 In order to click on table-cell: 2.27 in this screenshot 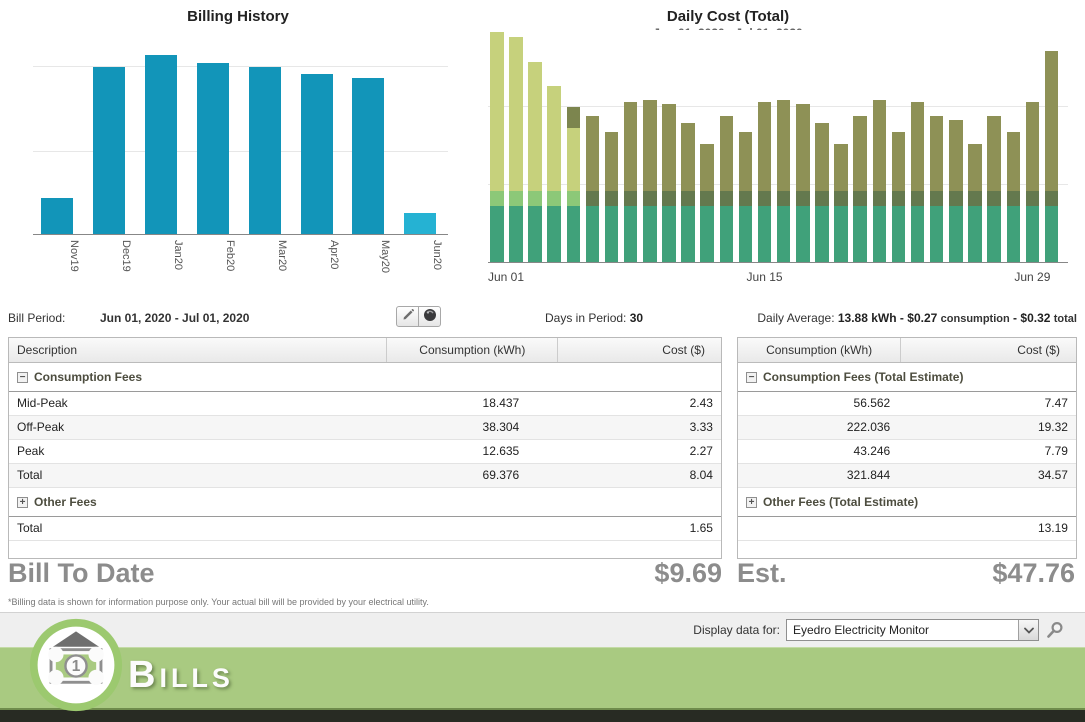, I will do `click(701, 451)`.